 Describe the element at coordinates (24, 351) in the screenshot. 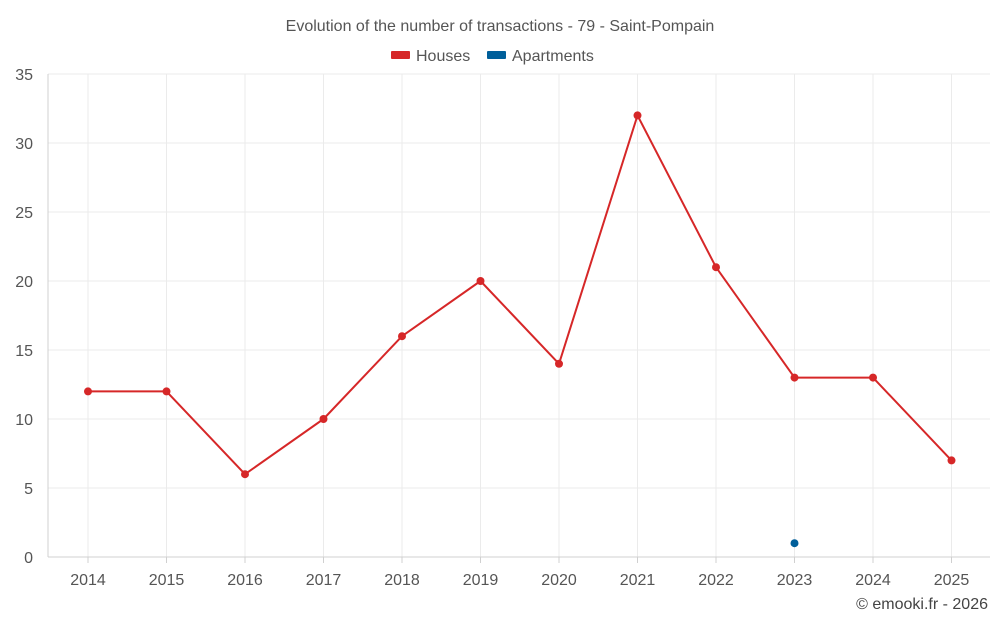

I see `y-tick-label: 15` at that location.